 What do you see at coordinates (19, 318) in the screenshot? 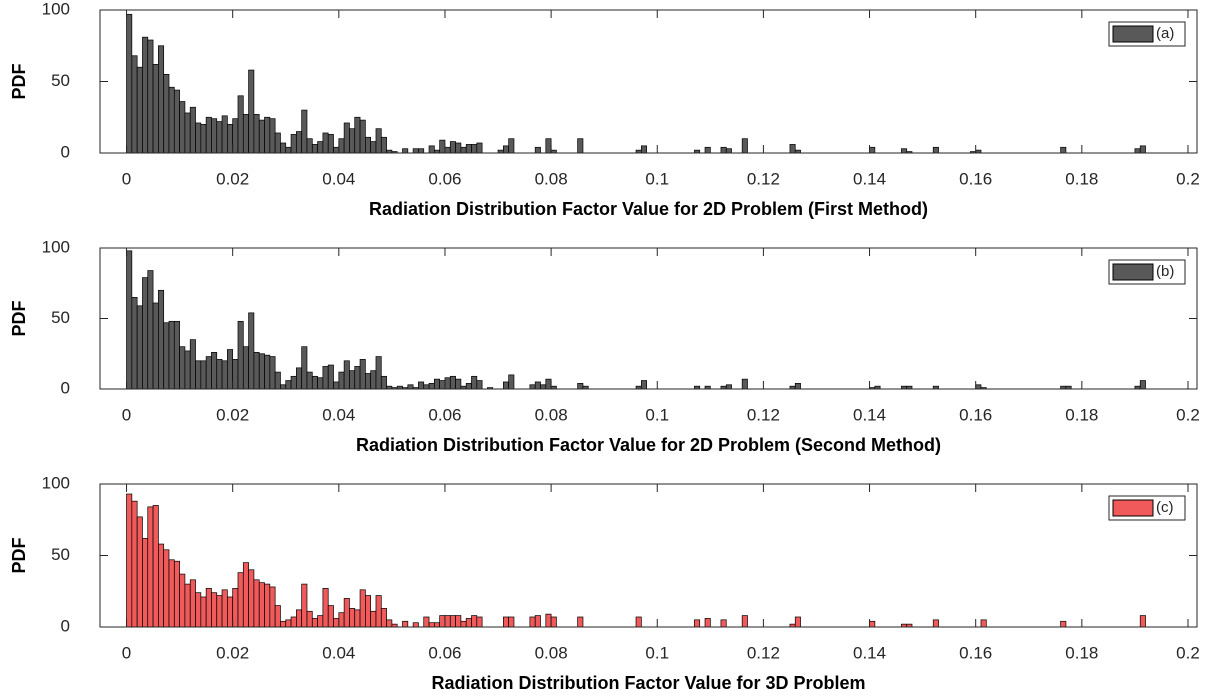
I see `y-axis-label: PDF` at bounding box center [19, 318].